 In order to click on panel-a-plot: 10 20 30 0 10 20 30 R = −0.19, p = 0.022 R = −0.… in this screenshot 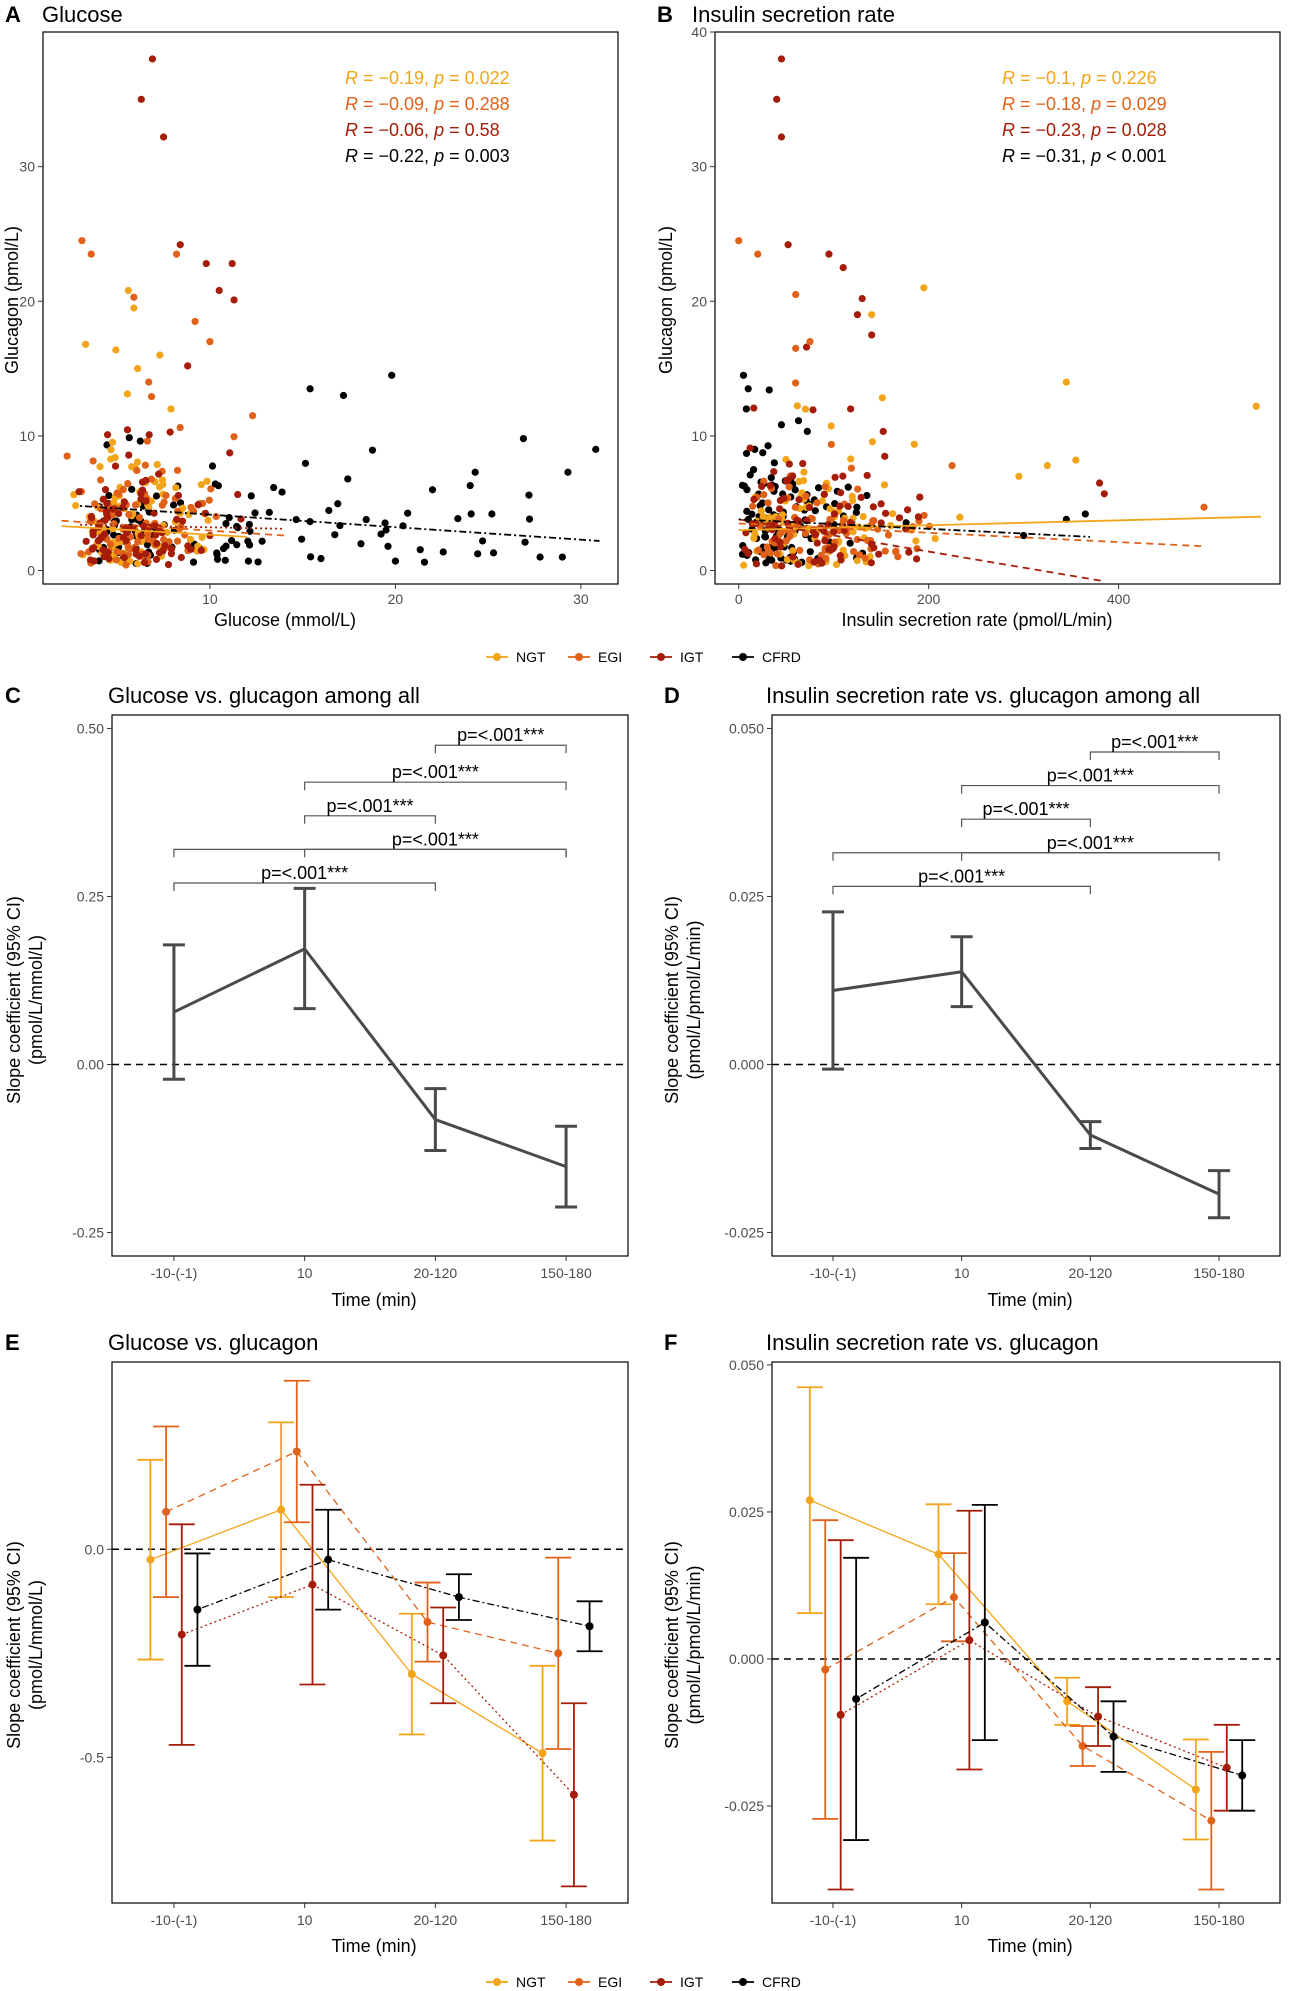, I will do `click(319, 319)`.